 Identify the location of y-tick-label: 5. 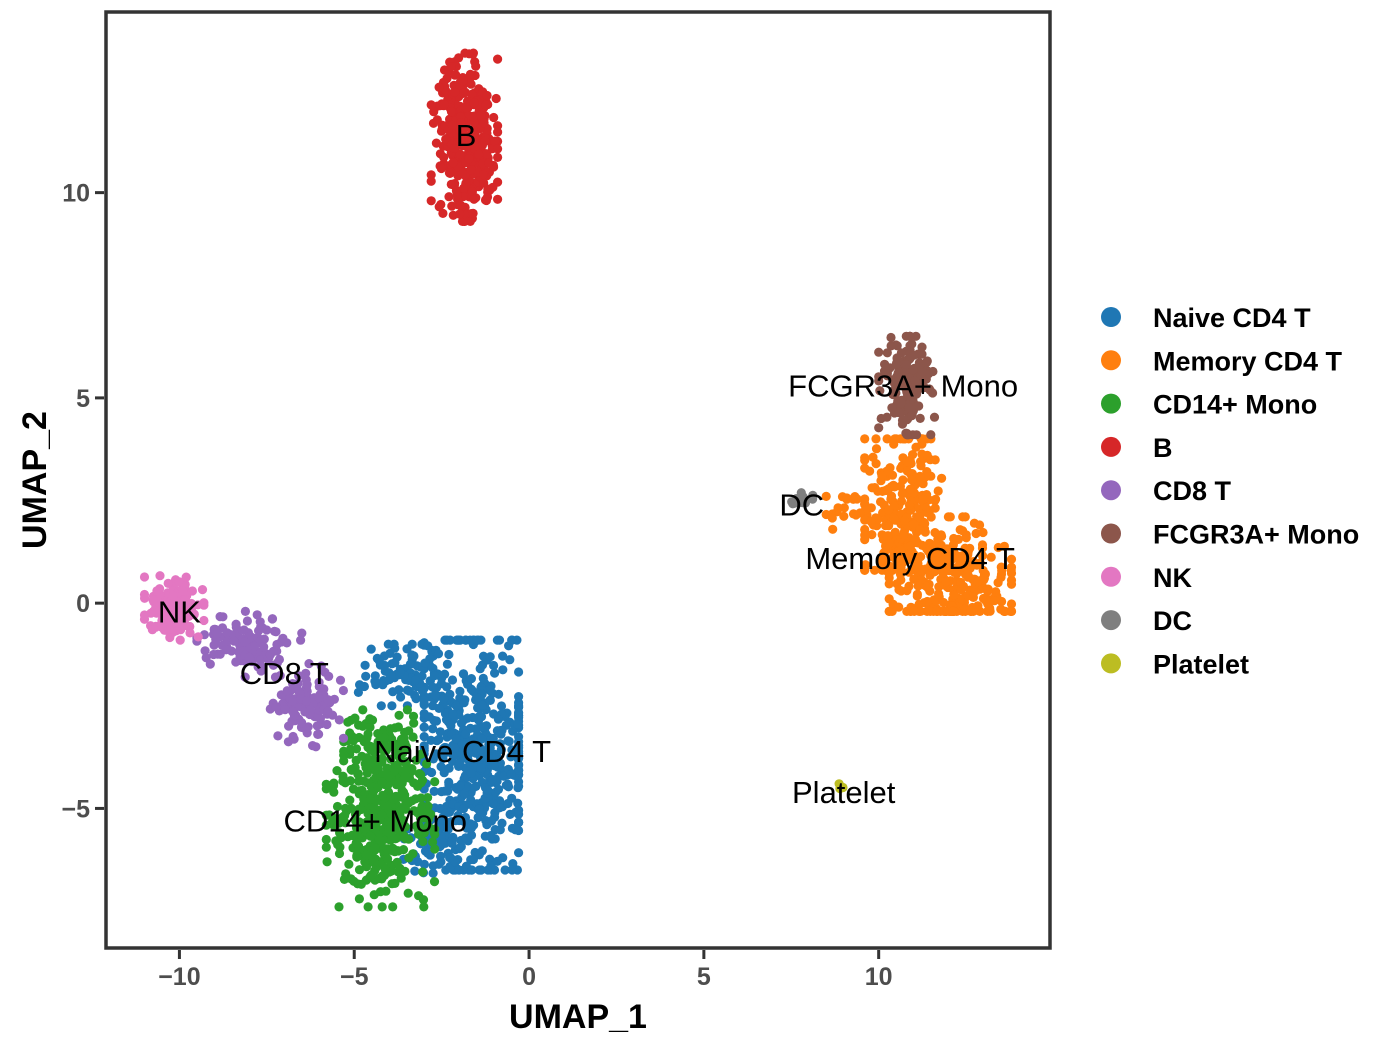
(83, 399).